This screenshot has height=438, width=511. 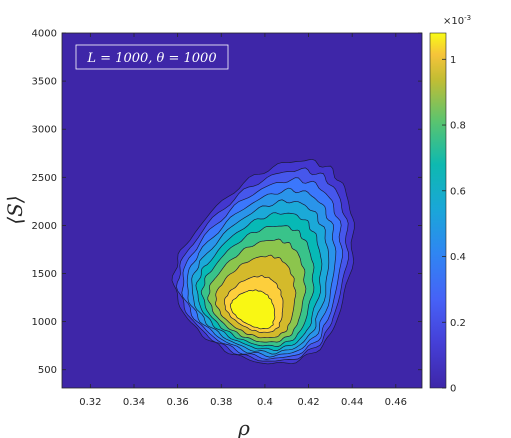 I want to click on colorbar-tick-label: 0.4, so click(x=458, y=257).